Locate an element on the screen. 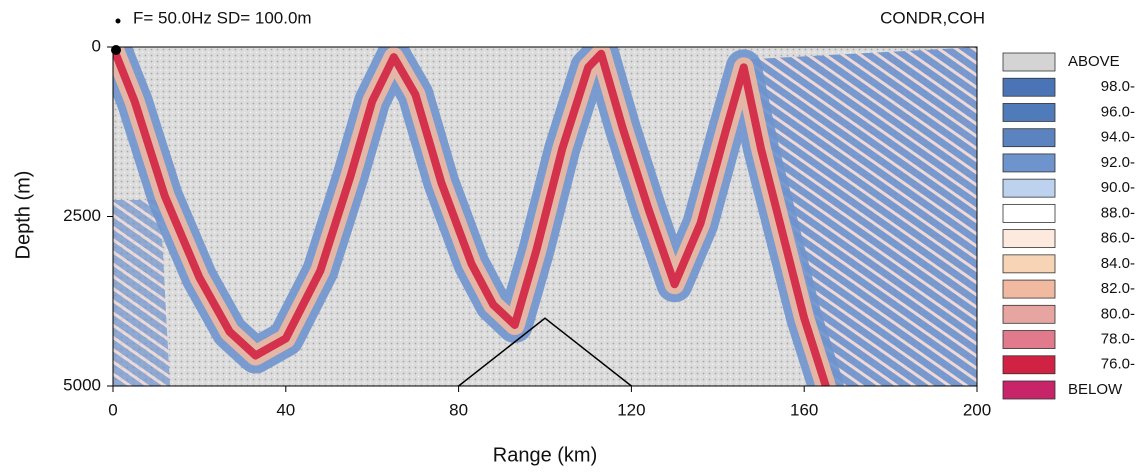  legend-label: 76.0- is located at coordinates (1118, 364).